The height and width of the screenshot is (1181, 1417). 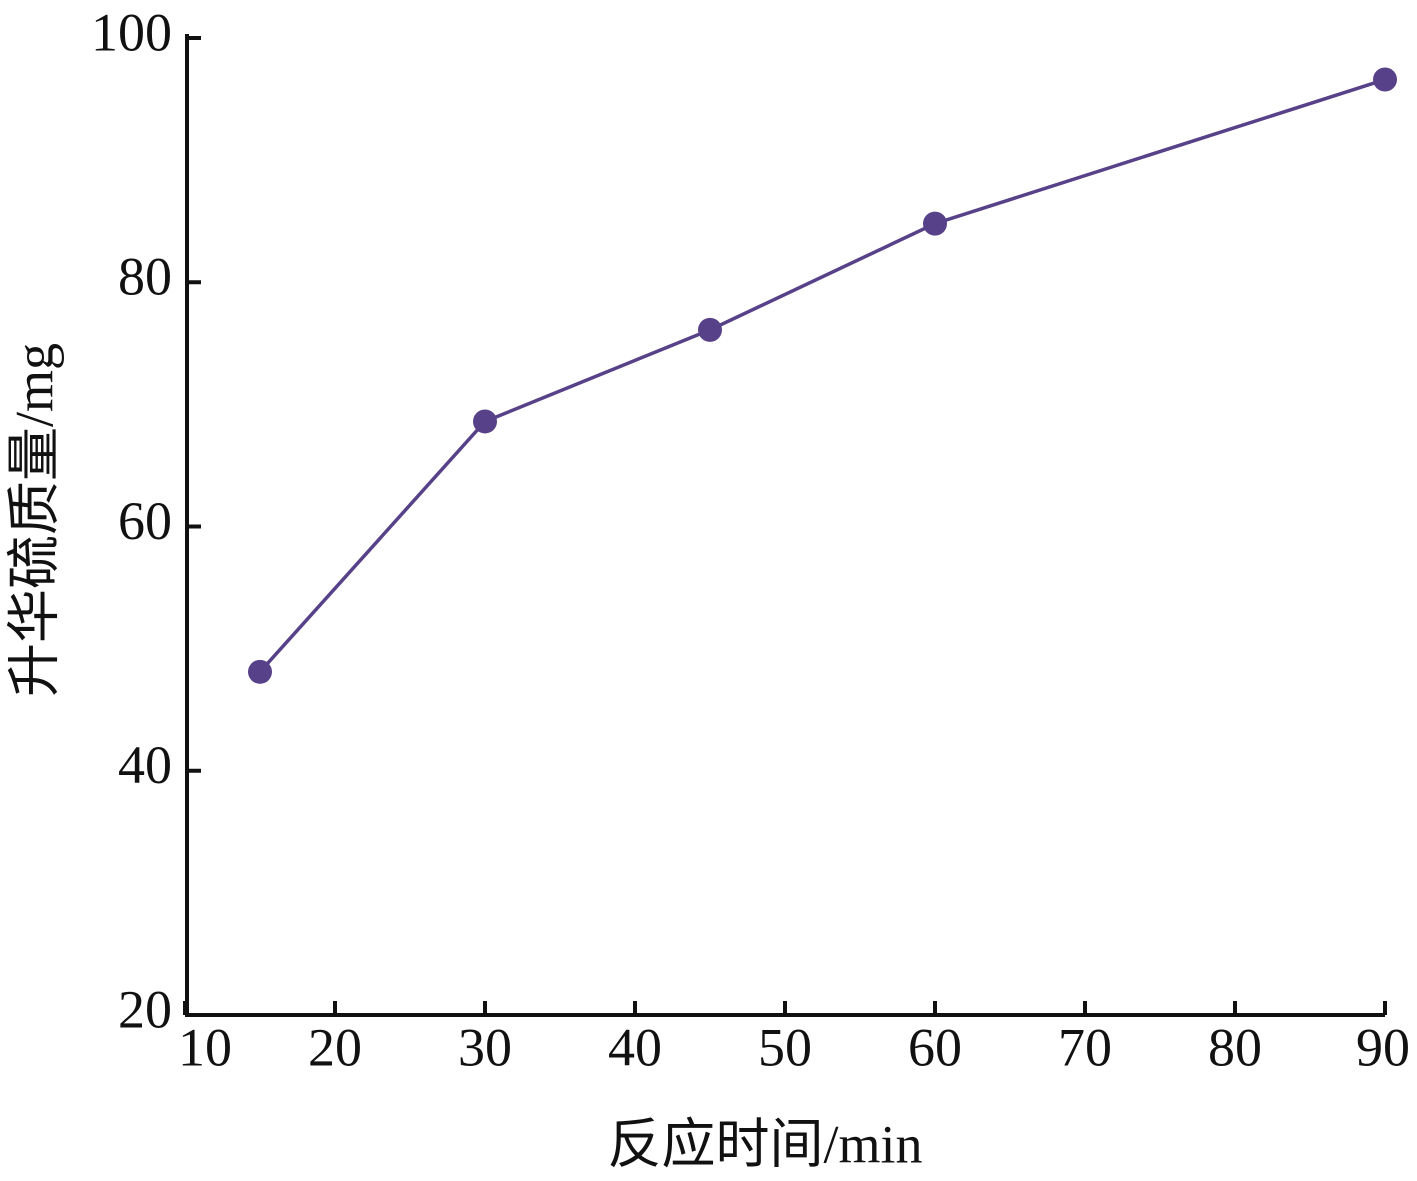 What do you see at coordinates (145, 521) in the screenshot?
I see `y-tick-label: 60` at bounding box center [145, 521].